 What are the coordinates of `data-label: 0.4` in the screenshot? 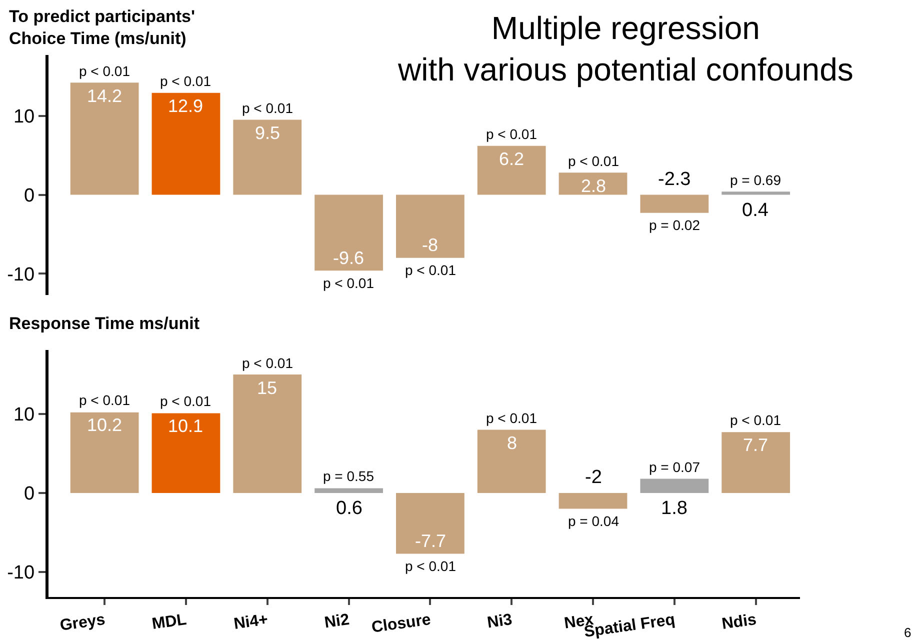 It's located at (755, 210).